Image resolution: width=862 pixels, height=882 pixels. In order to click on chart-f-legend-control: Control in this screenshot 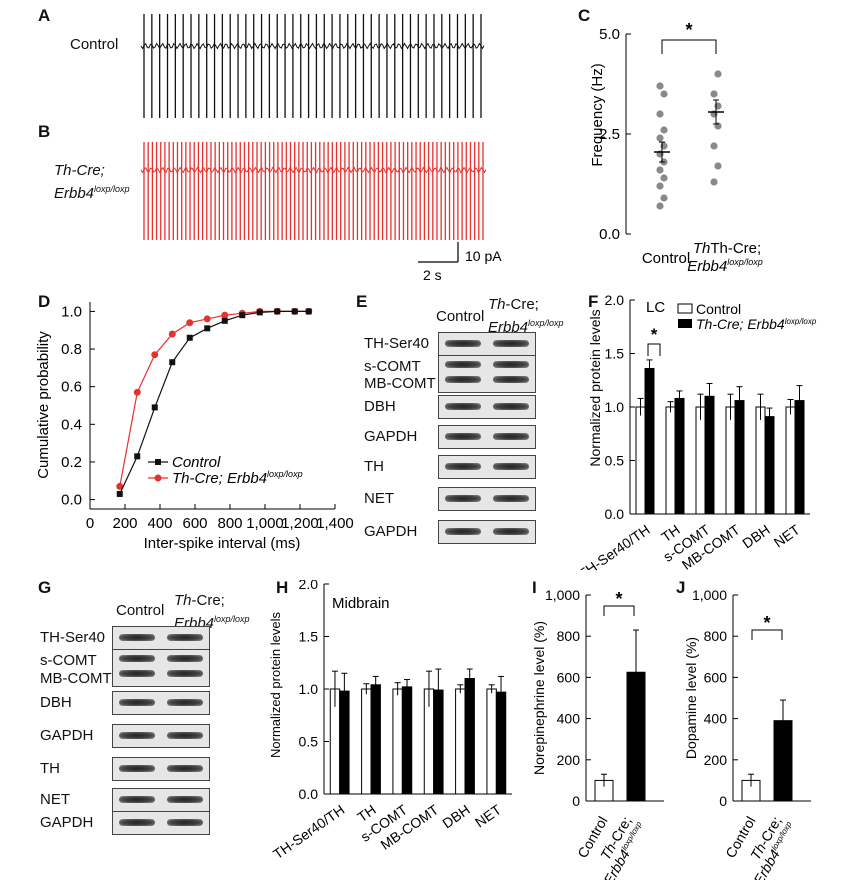, I will do `click(718, 309)`.